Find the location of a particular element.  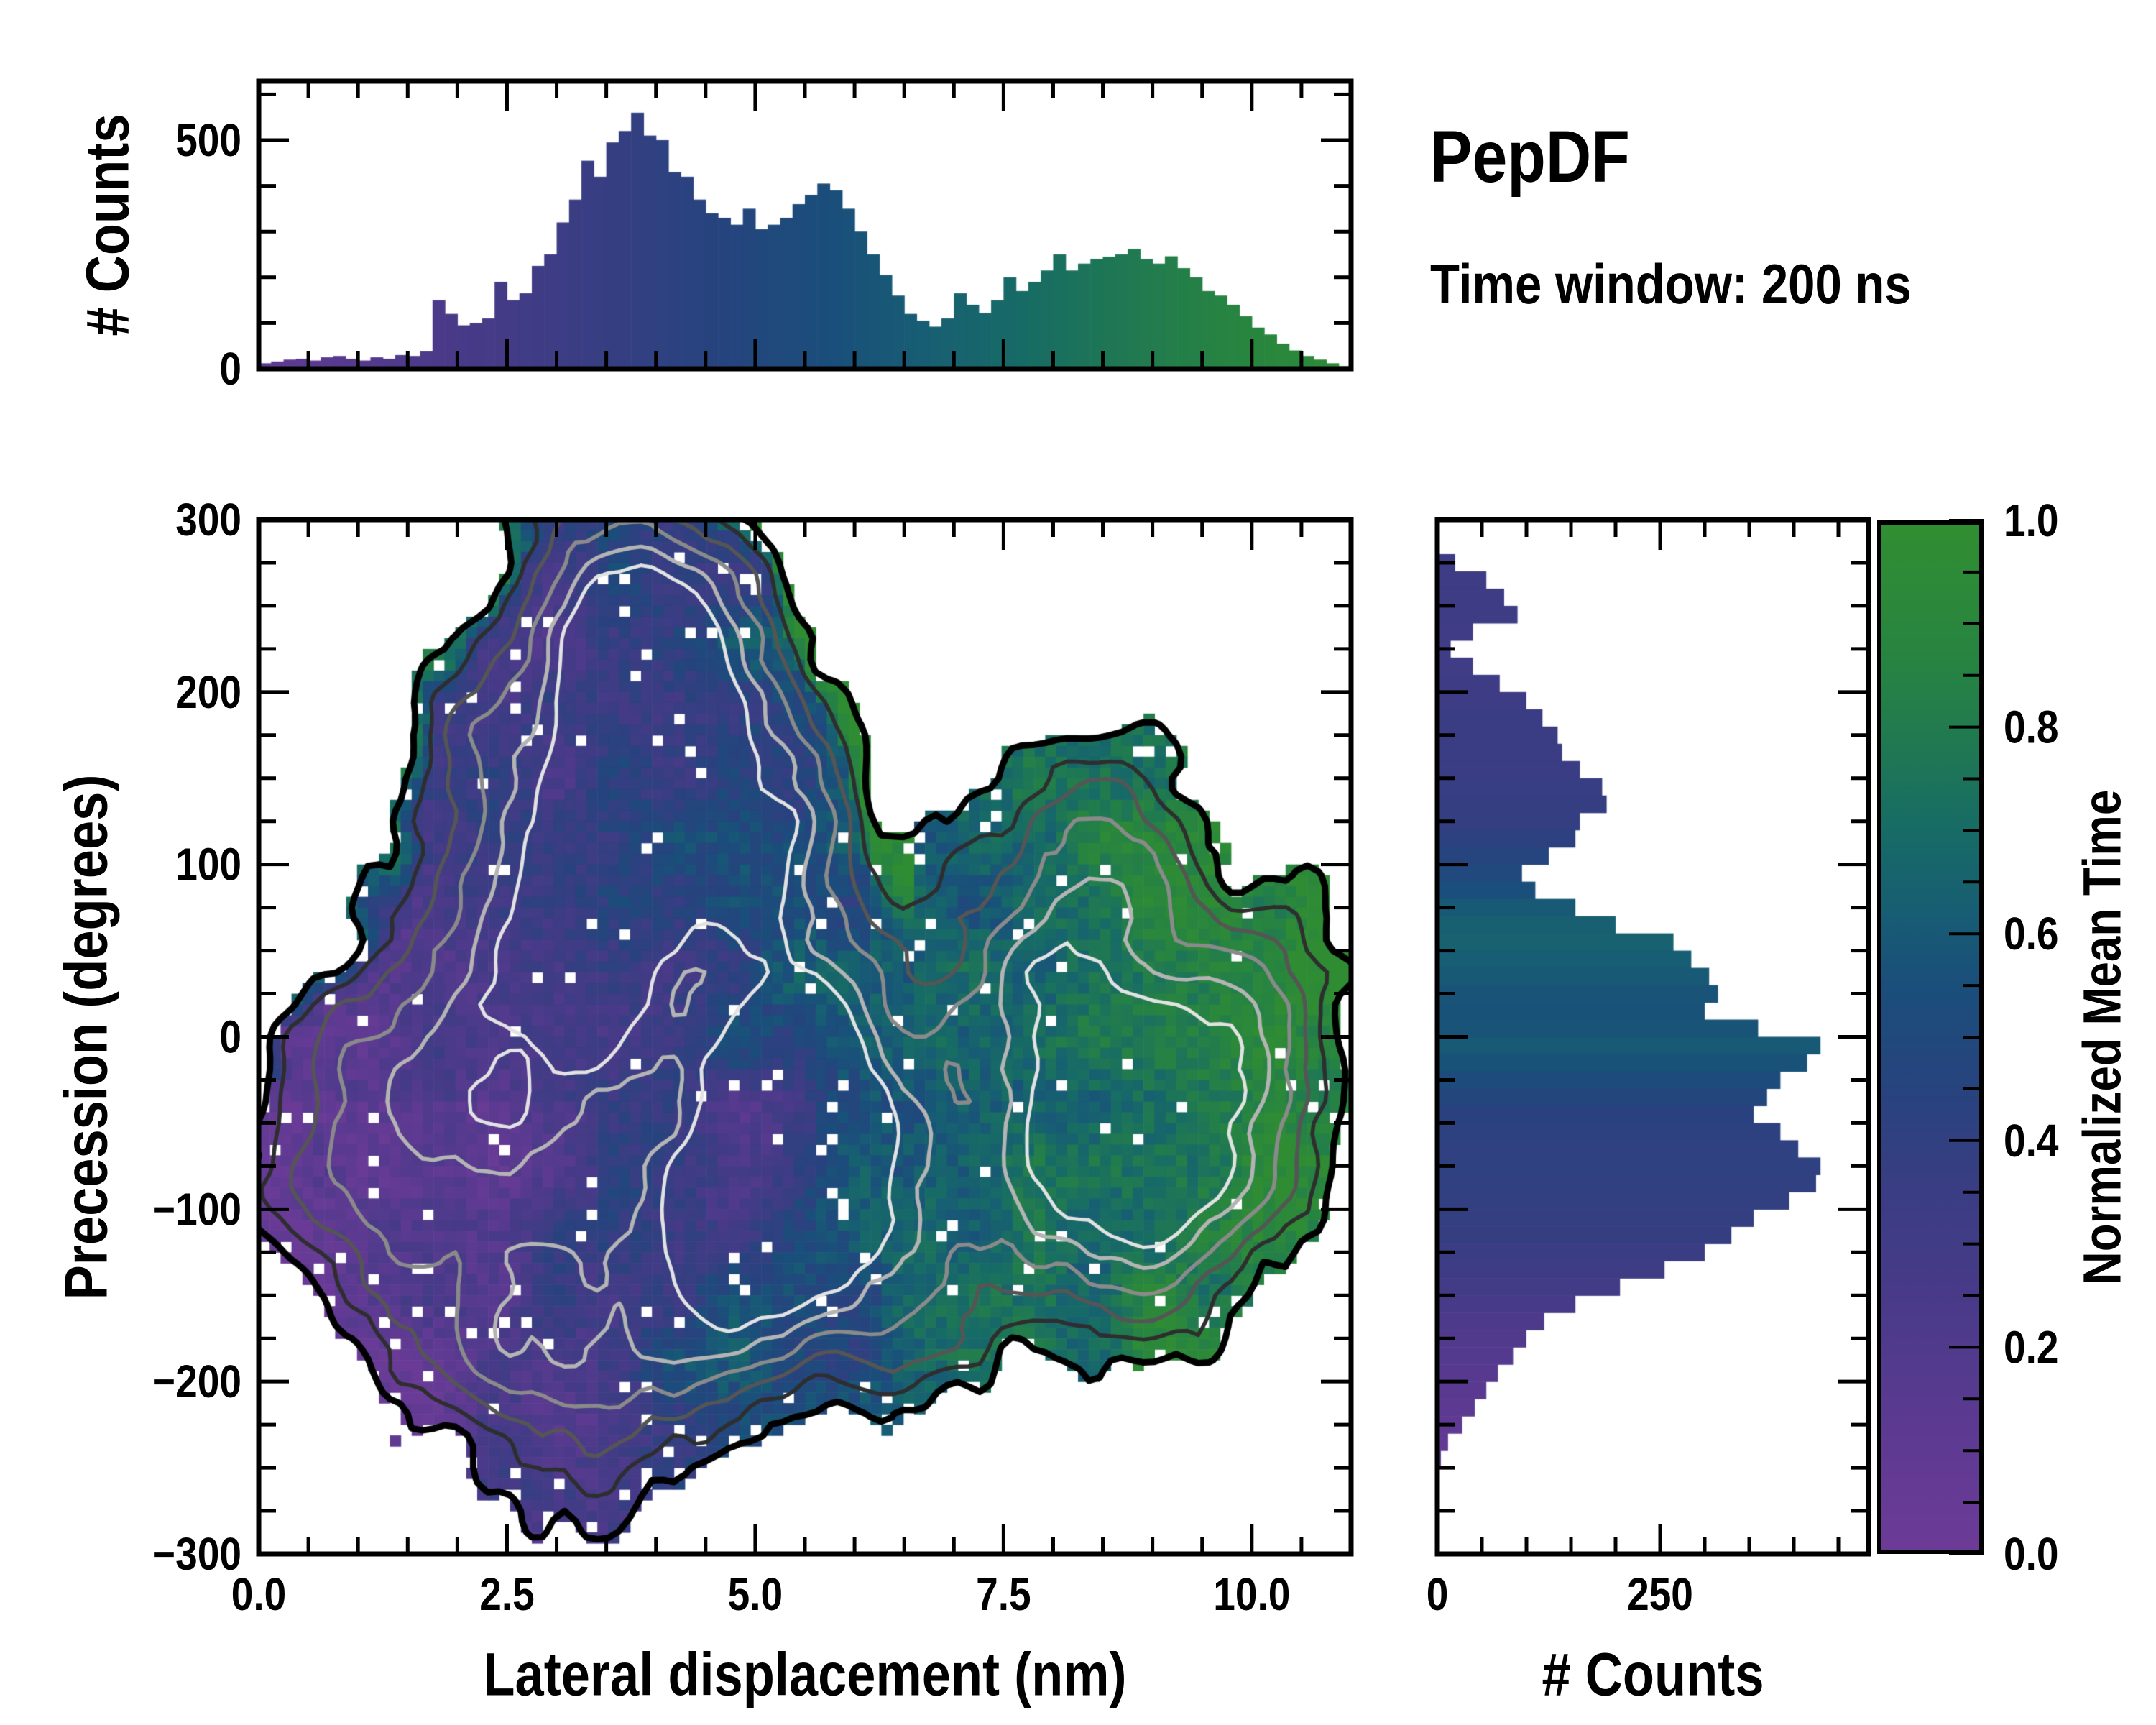

main-title: PepDF is located at coordinates (1530, 157).